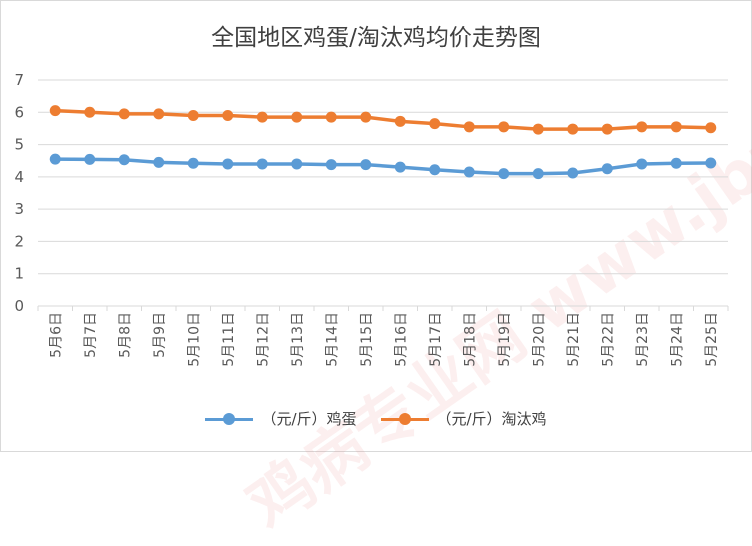 This screenshot has width=752, height=546. Describe the element at coordinates (91, 335) in the screenshot. I see `x-tick-label: 5月7日` at that location.